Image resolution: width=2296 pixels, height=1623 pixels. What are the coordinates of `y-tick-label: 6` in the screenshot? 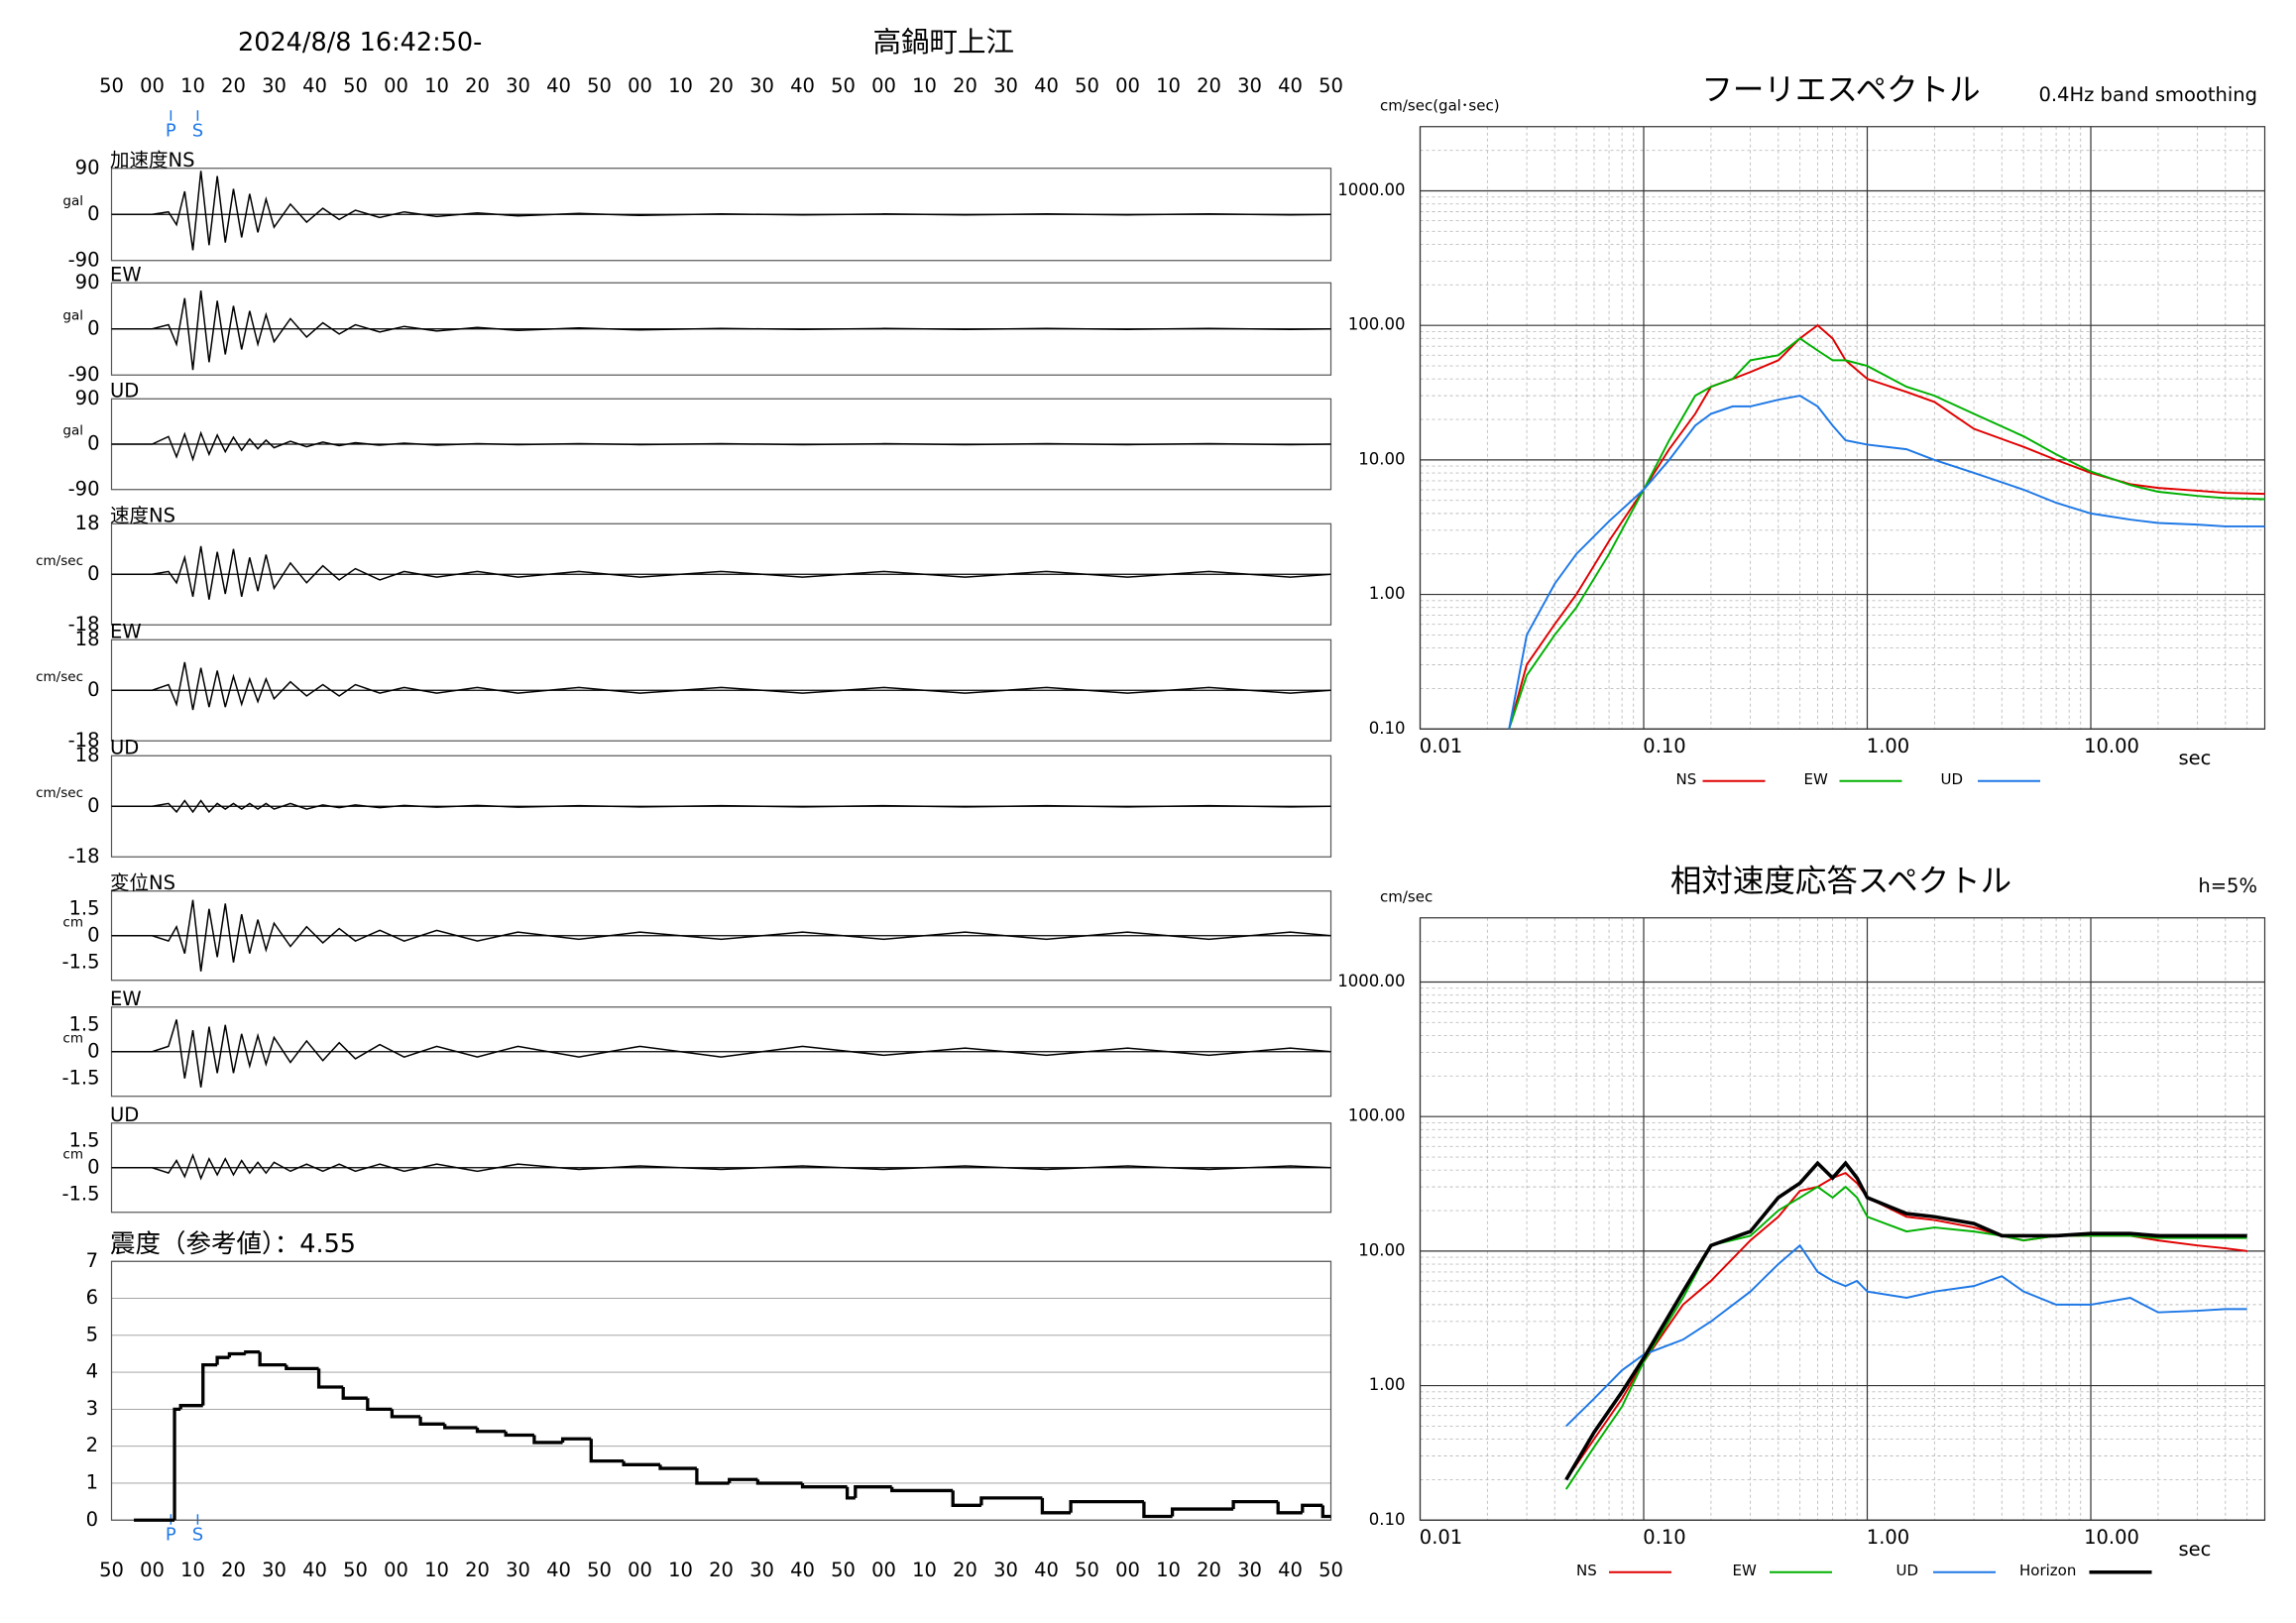 It's located at (92, 1297).